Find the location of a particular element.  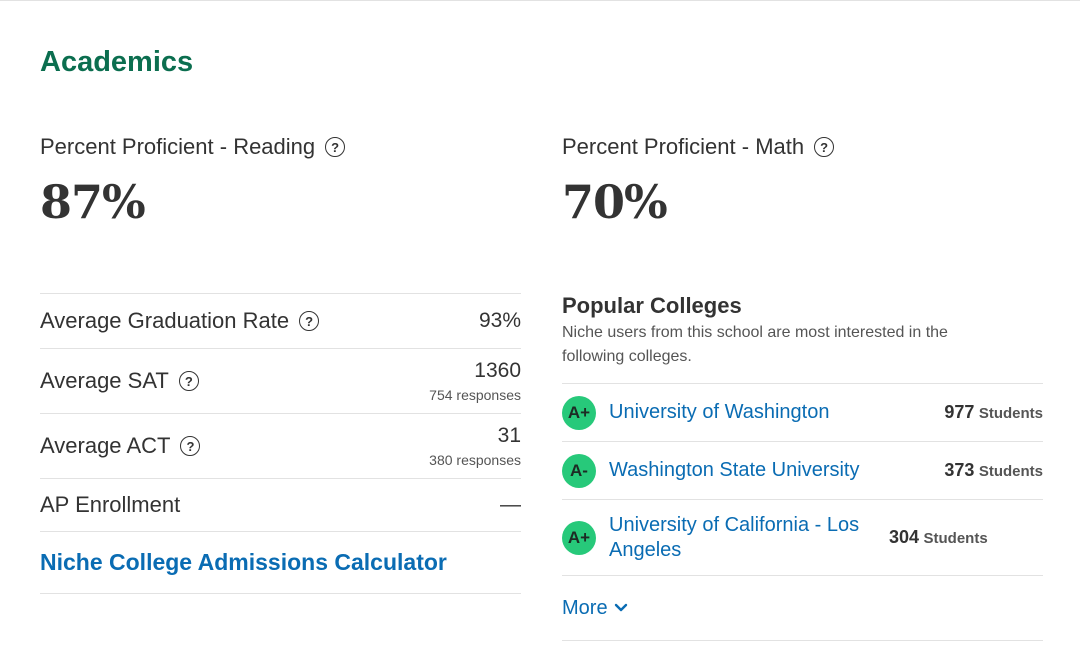

math-proficiency-value: 70% is located at coordinates (615, 202).